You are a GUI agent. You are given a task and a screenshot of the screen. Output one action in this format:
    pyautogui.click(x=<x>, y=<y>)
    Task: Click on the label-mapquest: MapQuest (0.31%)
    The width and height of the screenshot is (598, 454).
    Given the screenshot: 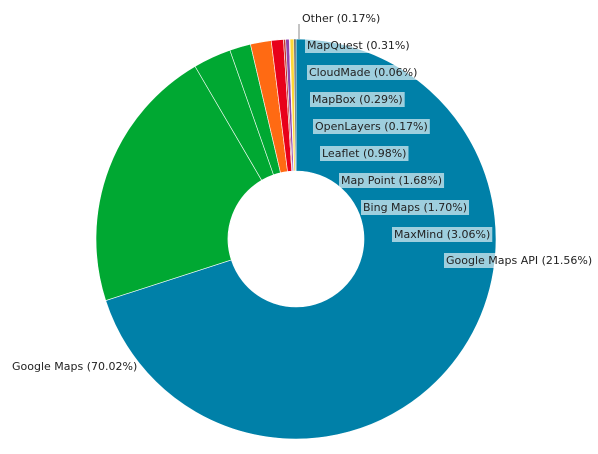 What is the action you would take?
    pyautogui.click(x=358, y=45)
    